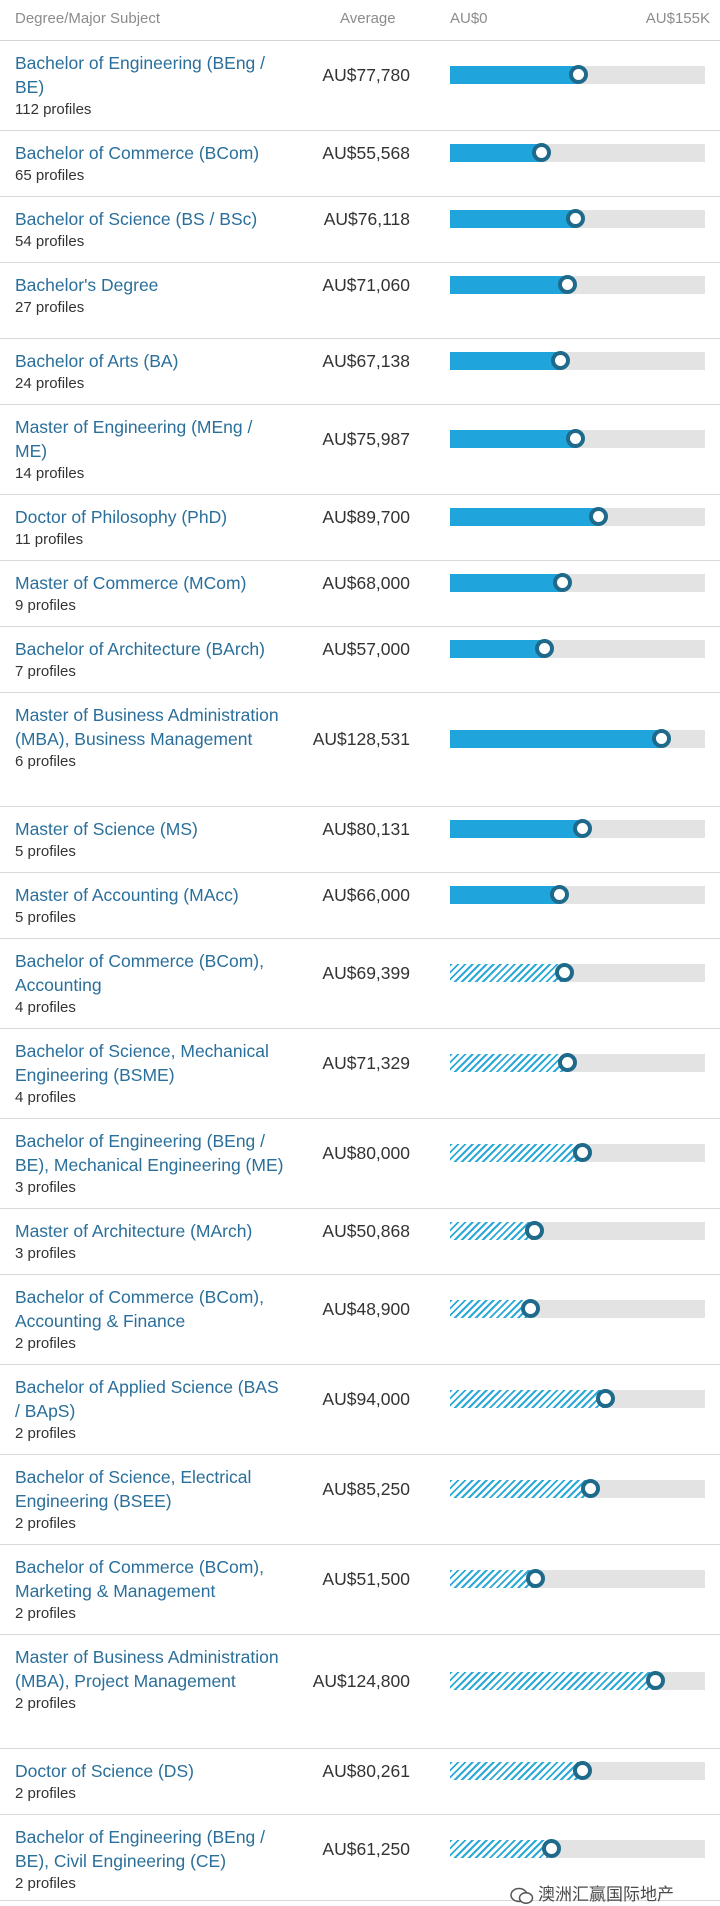 This screenshot has width=720, height=1906. Describe the element at coordinates (88, 18) in the screenshot. I see `header-subject: Degree/Major Subject` at that location.